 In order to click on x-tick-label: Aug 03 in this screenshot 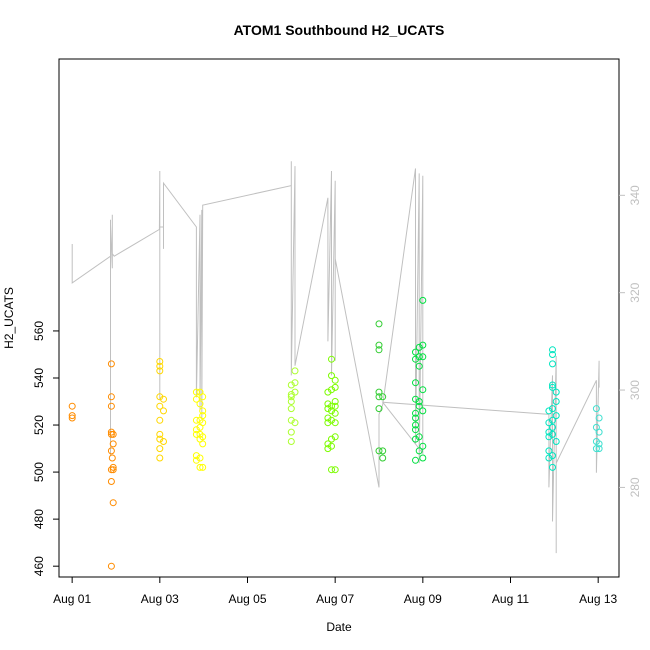, I will do `click(160, 599)`.